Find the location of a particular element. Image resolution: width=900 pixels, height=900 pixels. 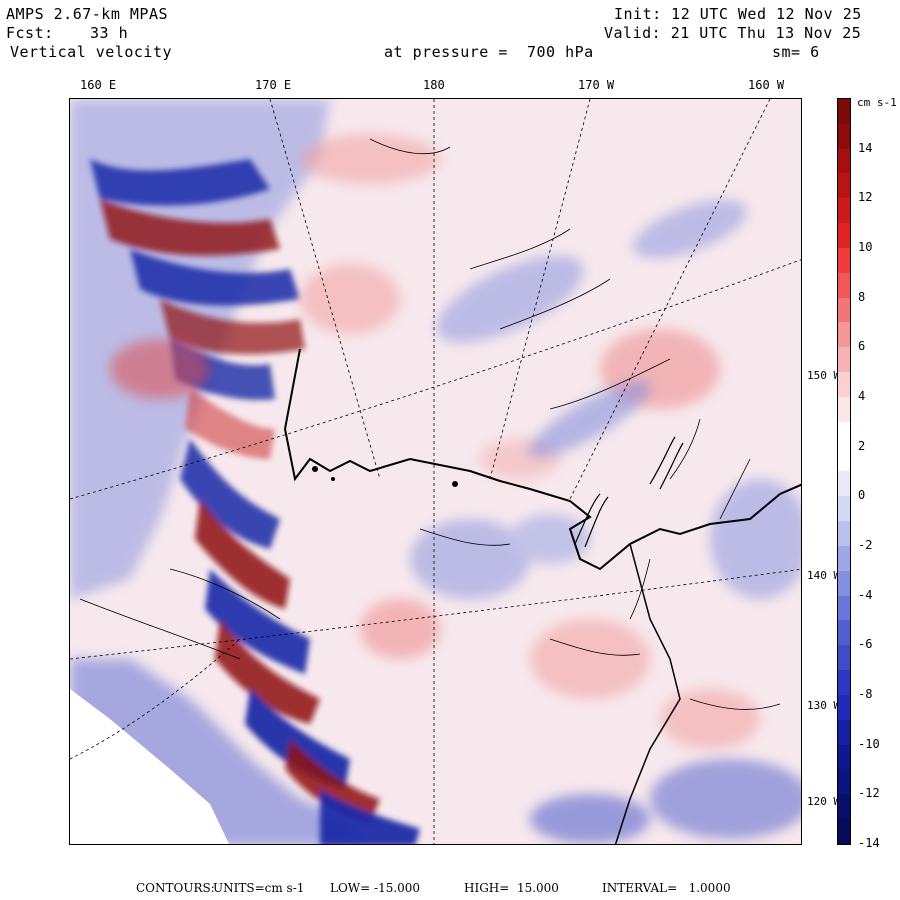

forecast-hours: 33 h is located at coordinates (109, 33).